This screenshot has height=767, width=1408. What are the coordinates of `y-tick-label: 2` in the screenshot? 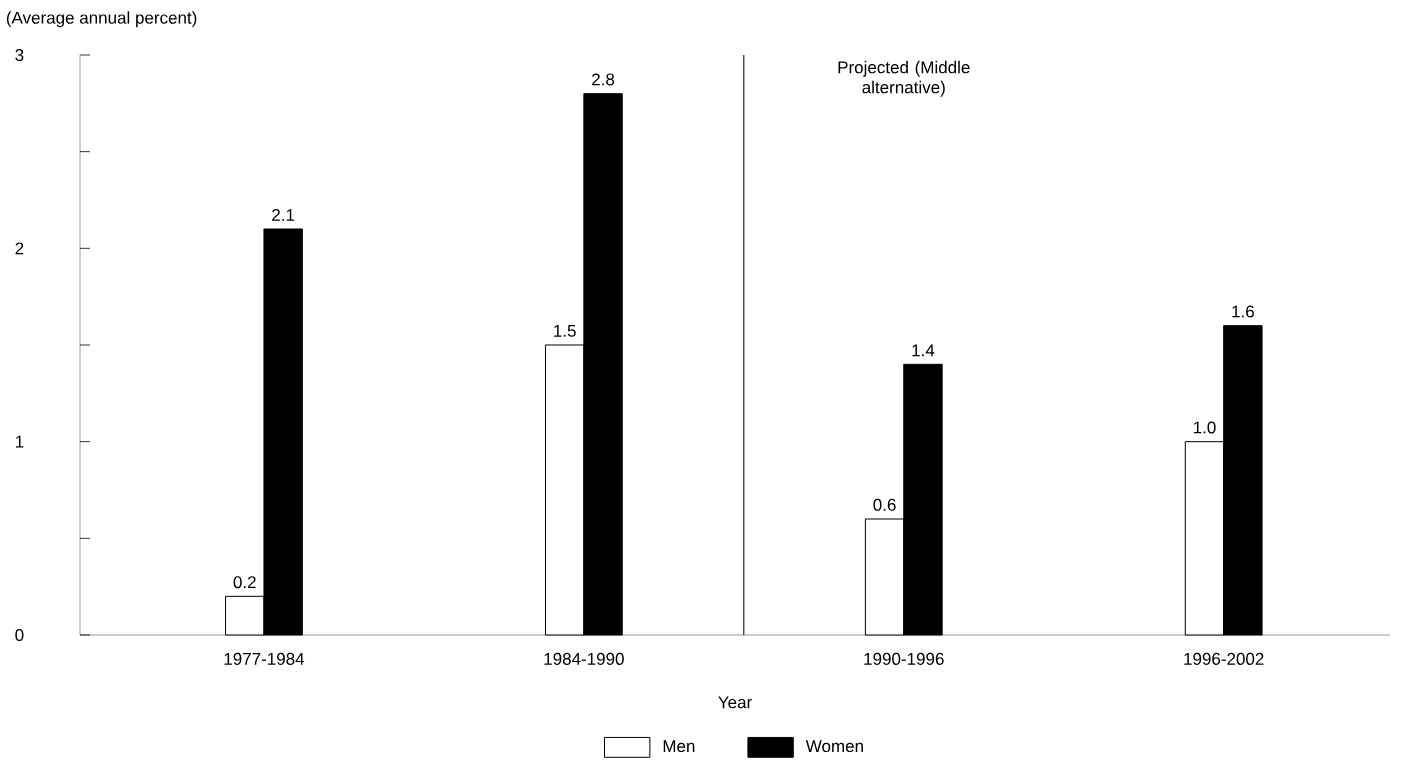 It's located at (19, 248).